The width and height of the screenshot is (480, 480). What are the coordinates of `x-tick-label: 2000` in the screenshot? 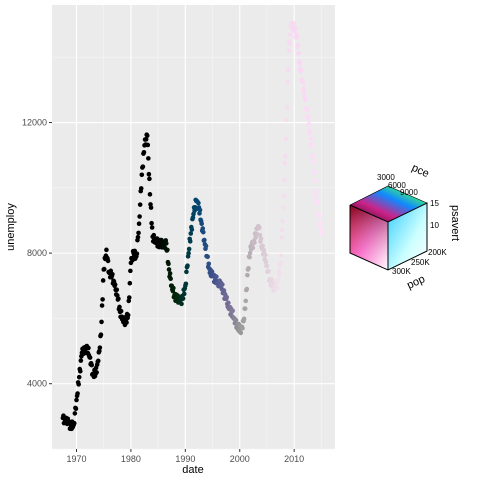 It's located at (240, 459).